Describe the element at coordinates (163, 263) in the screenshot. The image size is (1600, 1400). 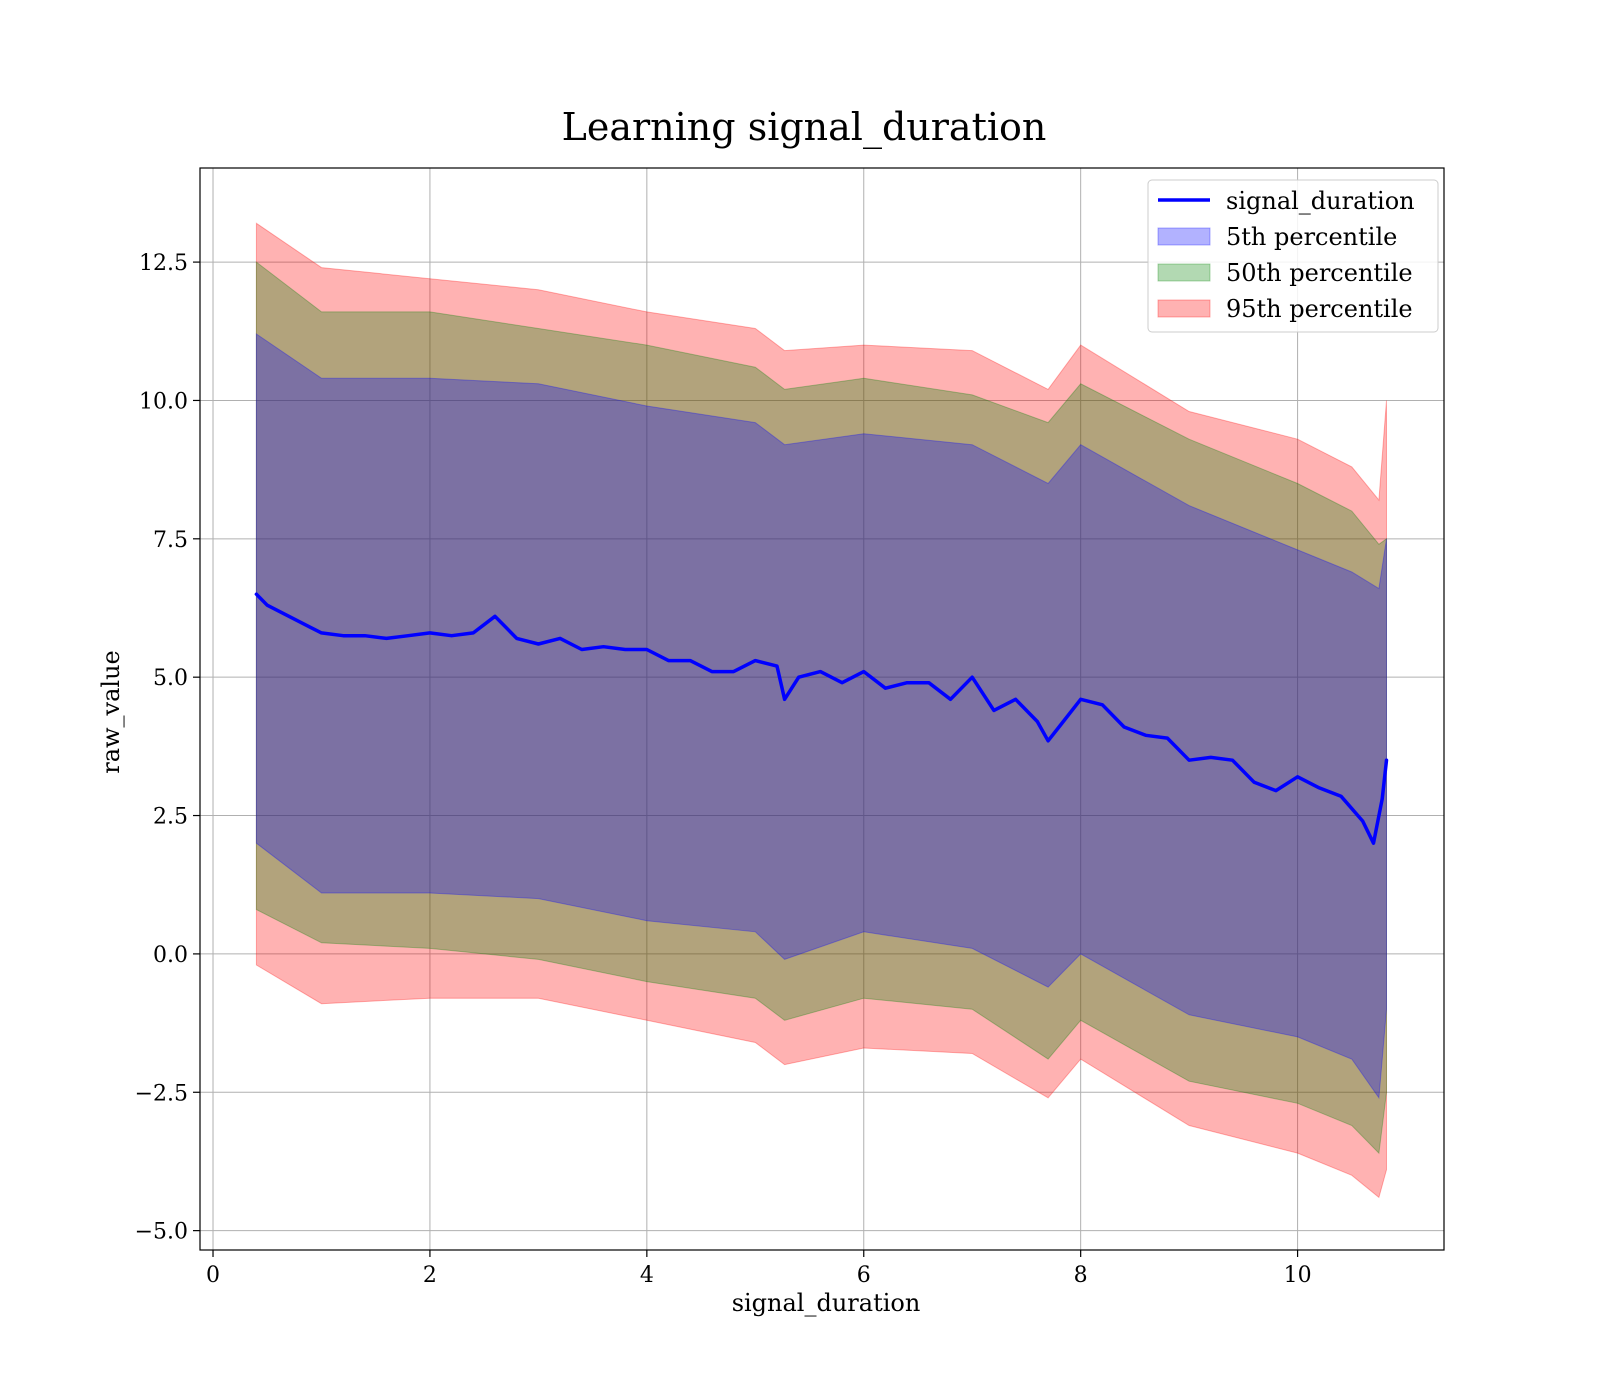
I see `y-tick-label: 12.5` at that location.